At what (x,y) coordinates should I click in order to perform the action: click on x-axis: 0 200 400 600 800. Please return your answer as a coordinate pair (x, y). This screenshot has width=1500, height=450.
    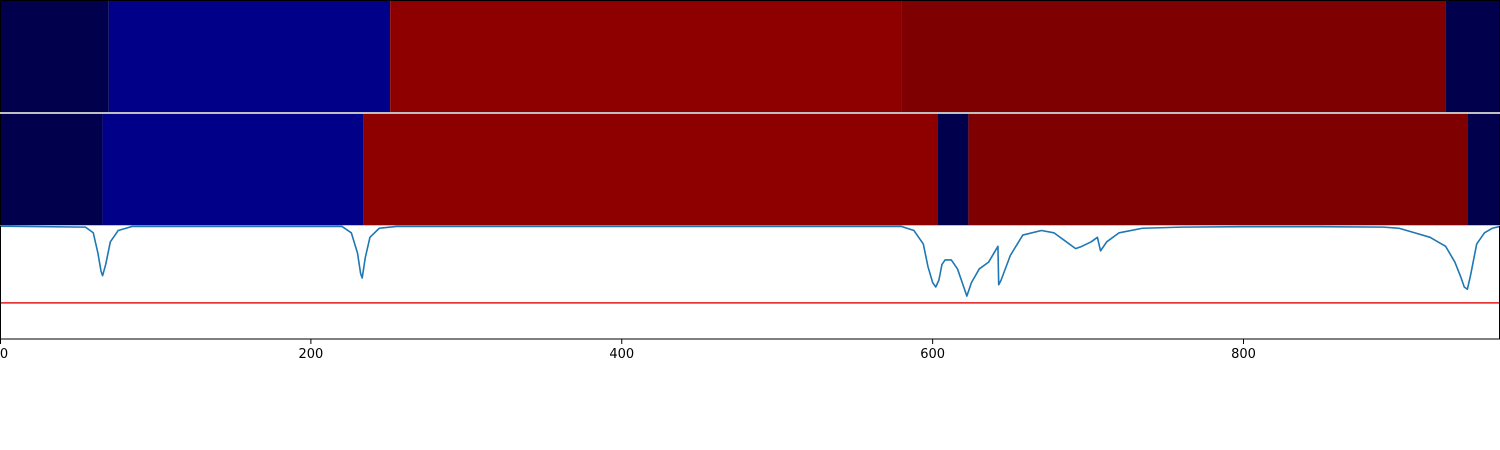
    Looking at the image, I should click on (628, 350).